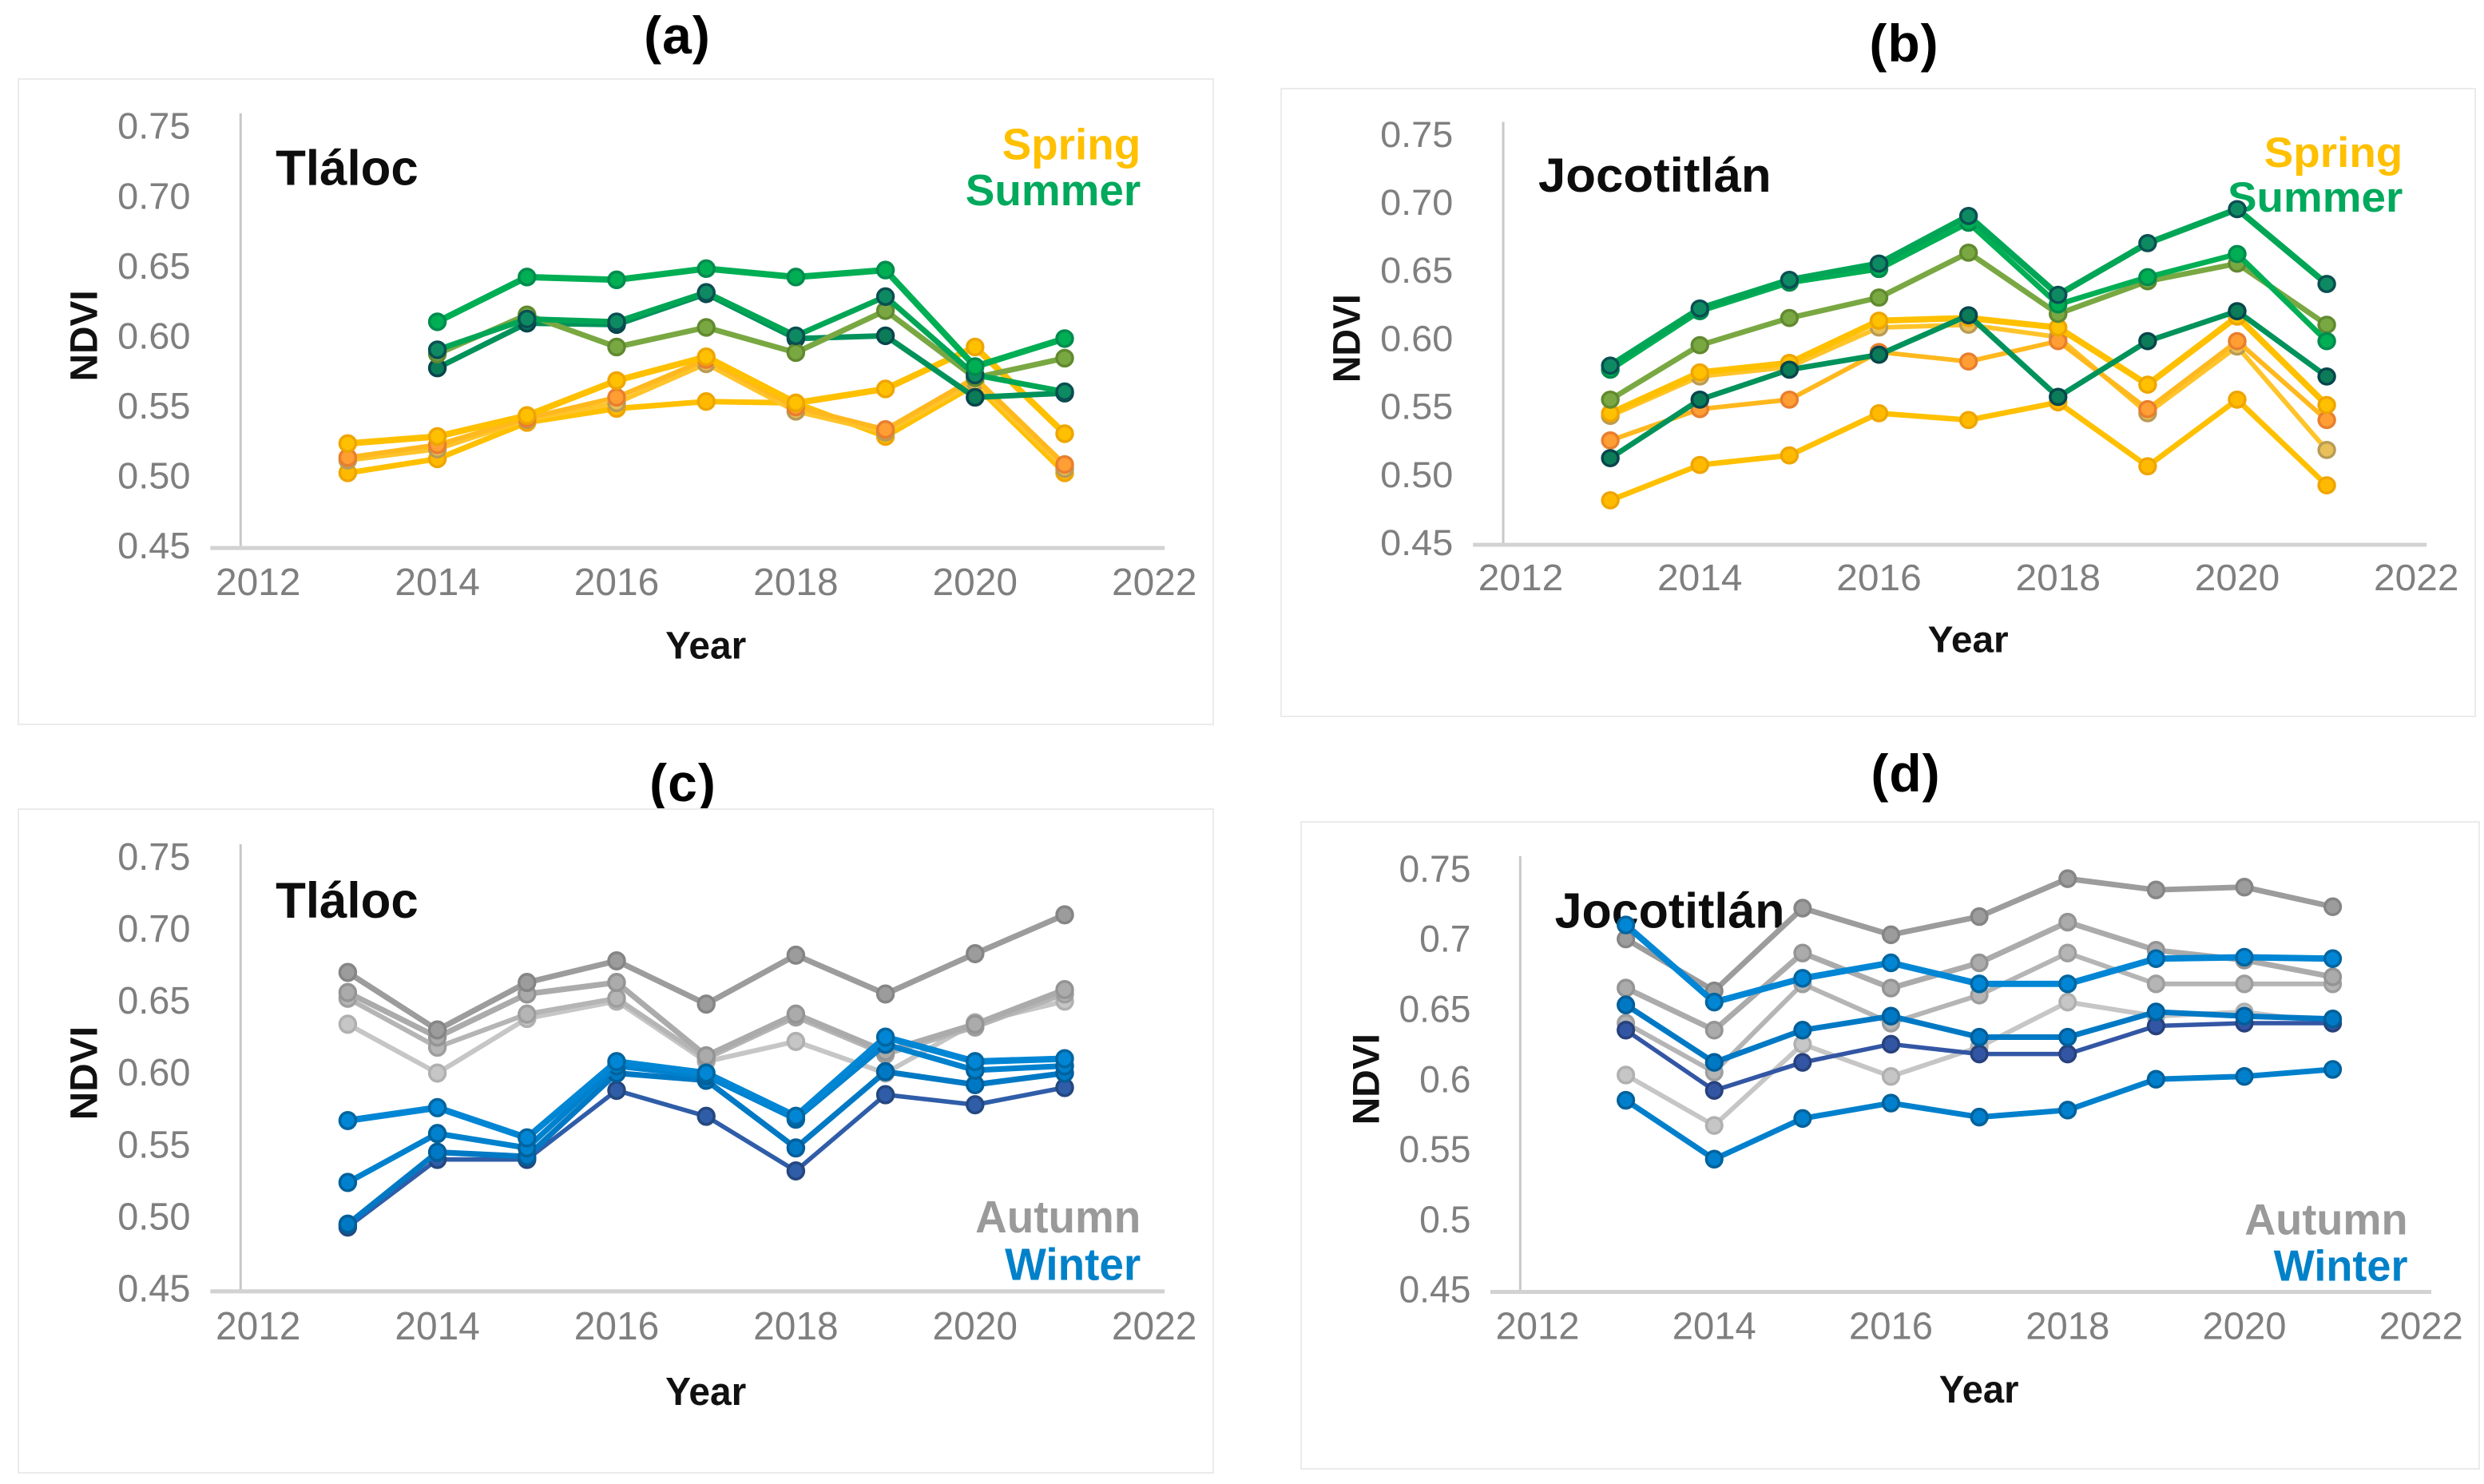 The image size is (2484, 1484). What do you see at coordinates (1445, 1219) in the screenshot?
I see `y-tick-label: 0.5` at bounding box center [1445, 1219].